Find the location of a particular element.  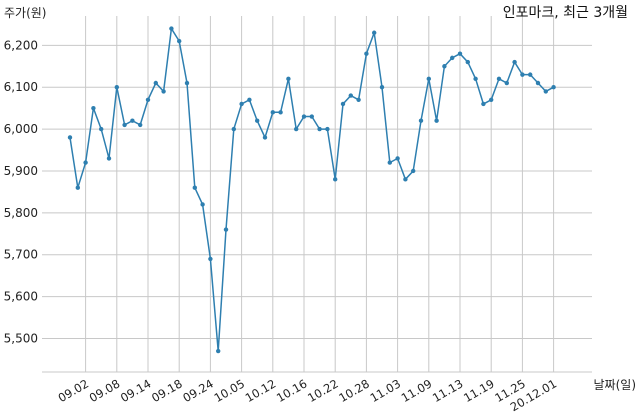

x-tick-label: 11.09 is located at coordinates (417, 390).